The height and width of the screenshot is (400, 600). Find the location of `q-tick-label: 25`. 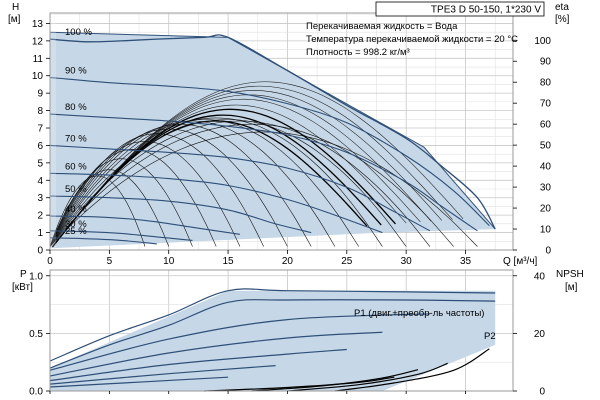

q-tick-label: 25 is located at coordinates (347, 261).